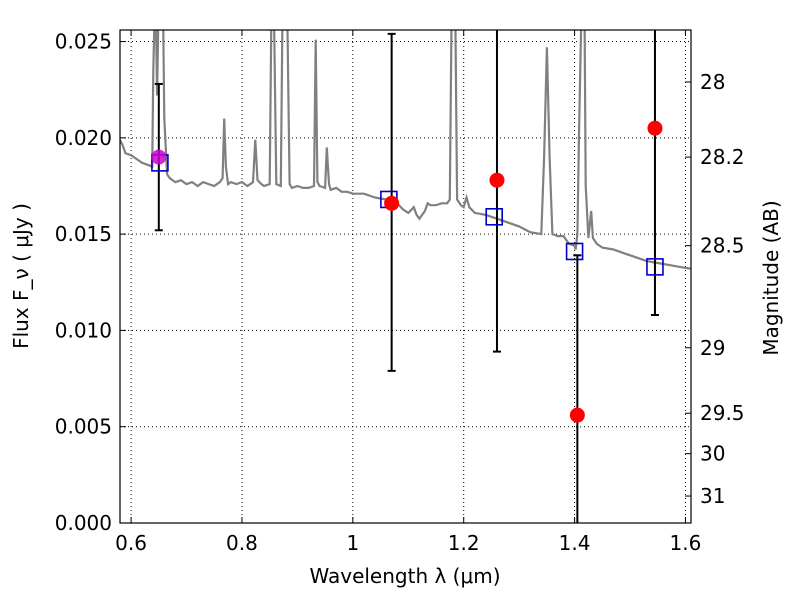 The width and height of the screenshot is (800, 600). I want to click on x-tick-label: 1.2, so click(464, 543).